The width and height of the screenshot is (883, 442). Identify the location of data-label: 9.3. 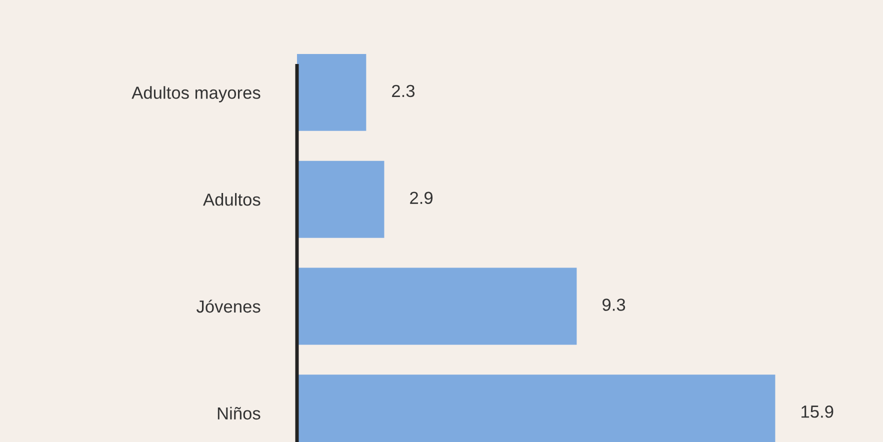
(614, 304).